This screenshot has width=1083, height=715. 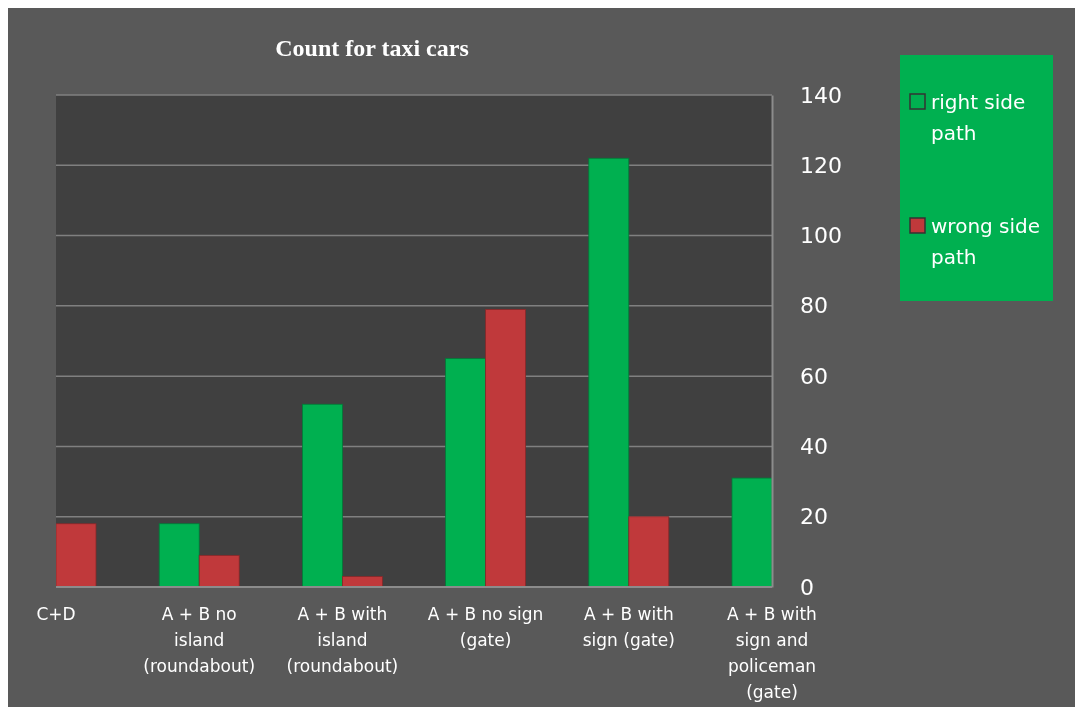 I want to click on chart-title: Count for taxi cars, so click(x=372, y=48).